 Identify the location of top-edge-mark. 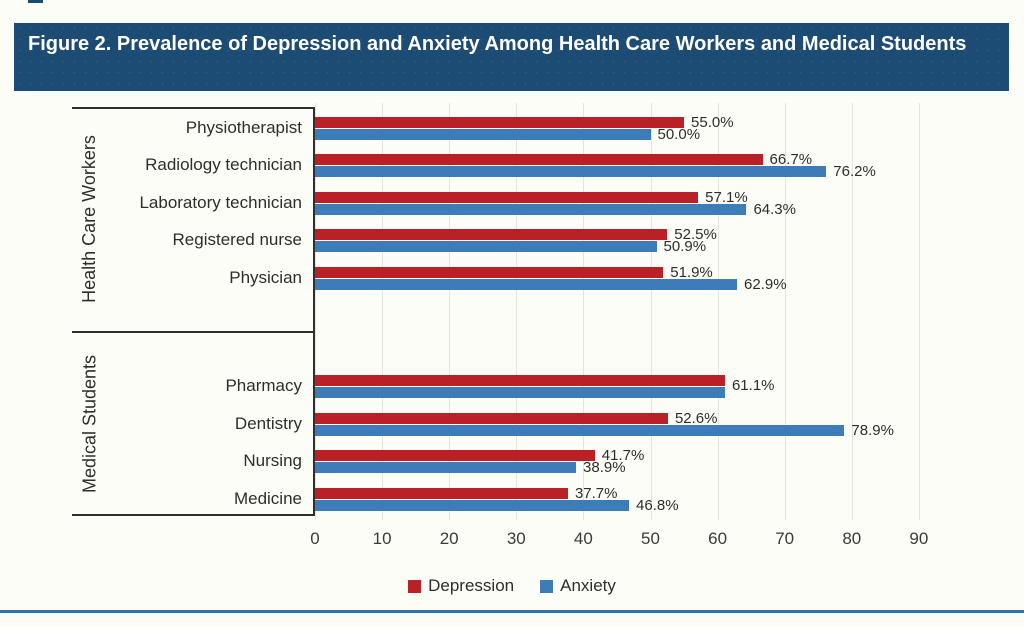
(35, 1).